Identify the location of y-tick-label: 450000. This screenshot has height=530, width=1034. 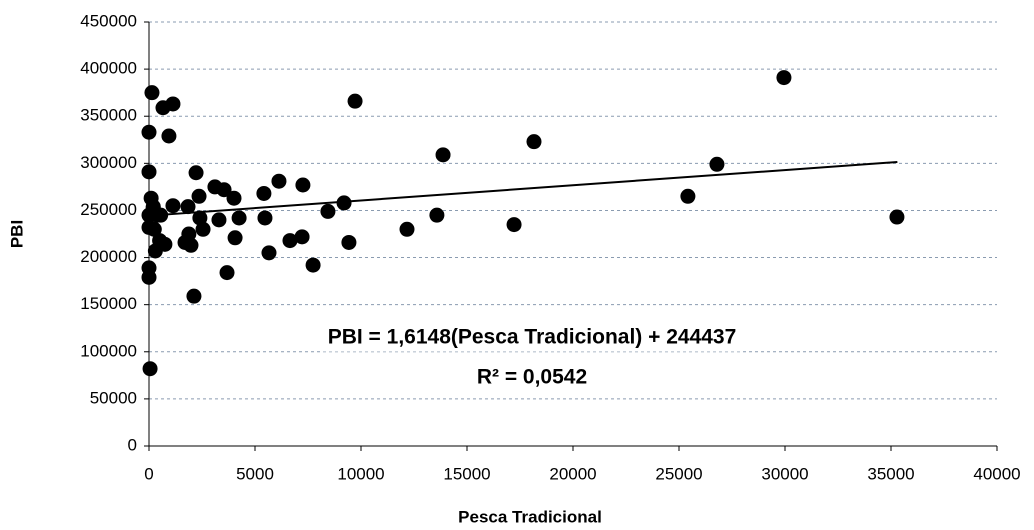
(108, 20).